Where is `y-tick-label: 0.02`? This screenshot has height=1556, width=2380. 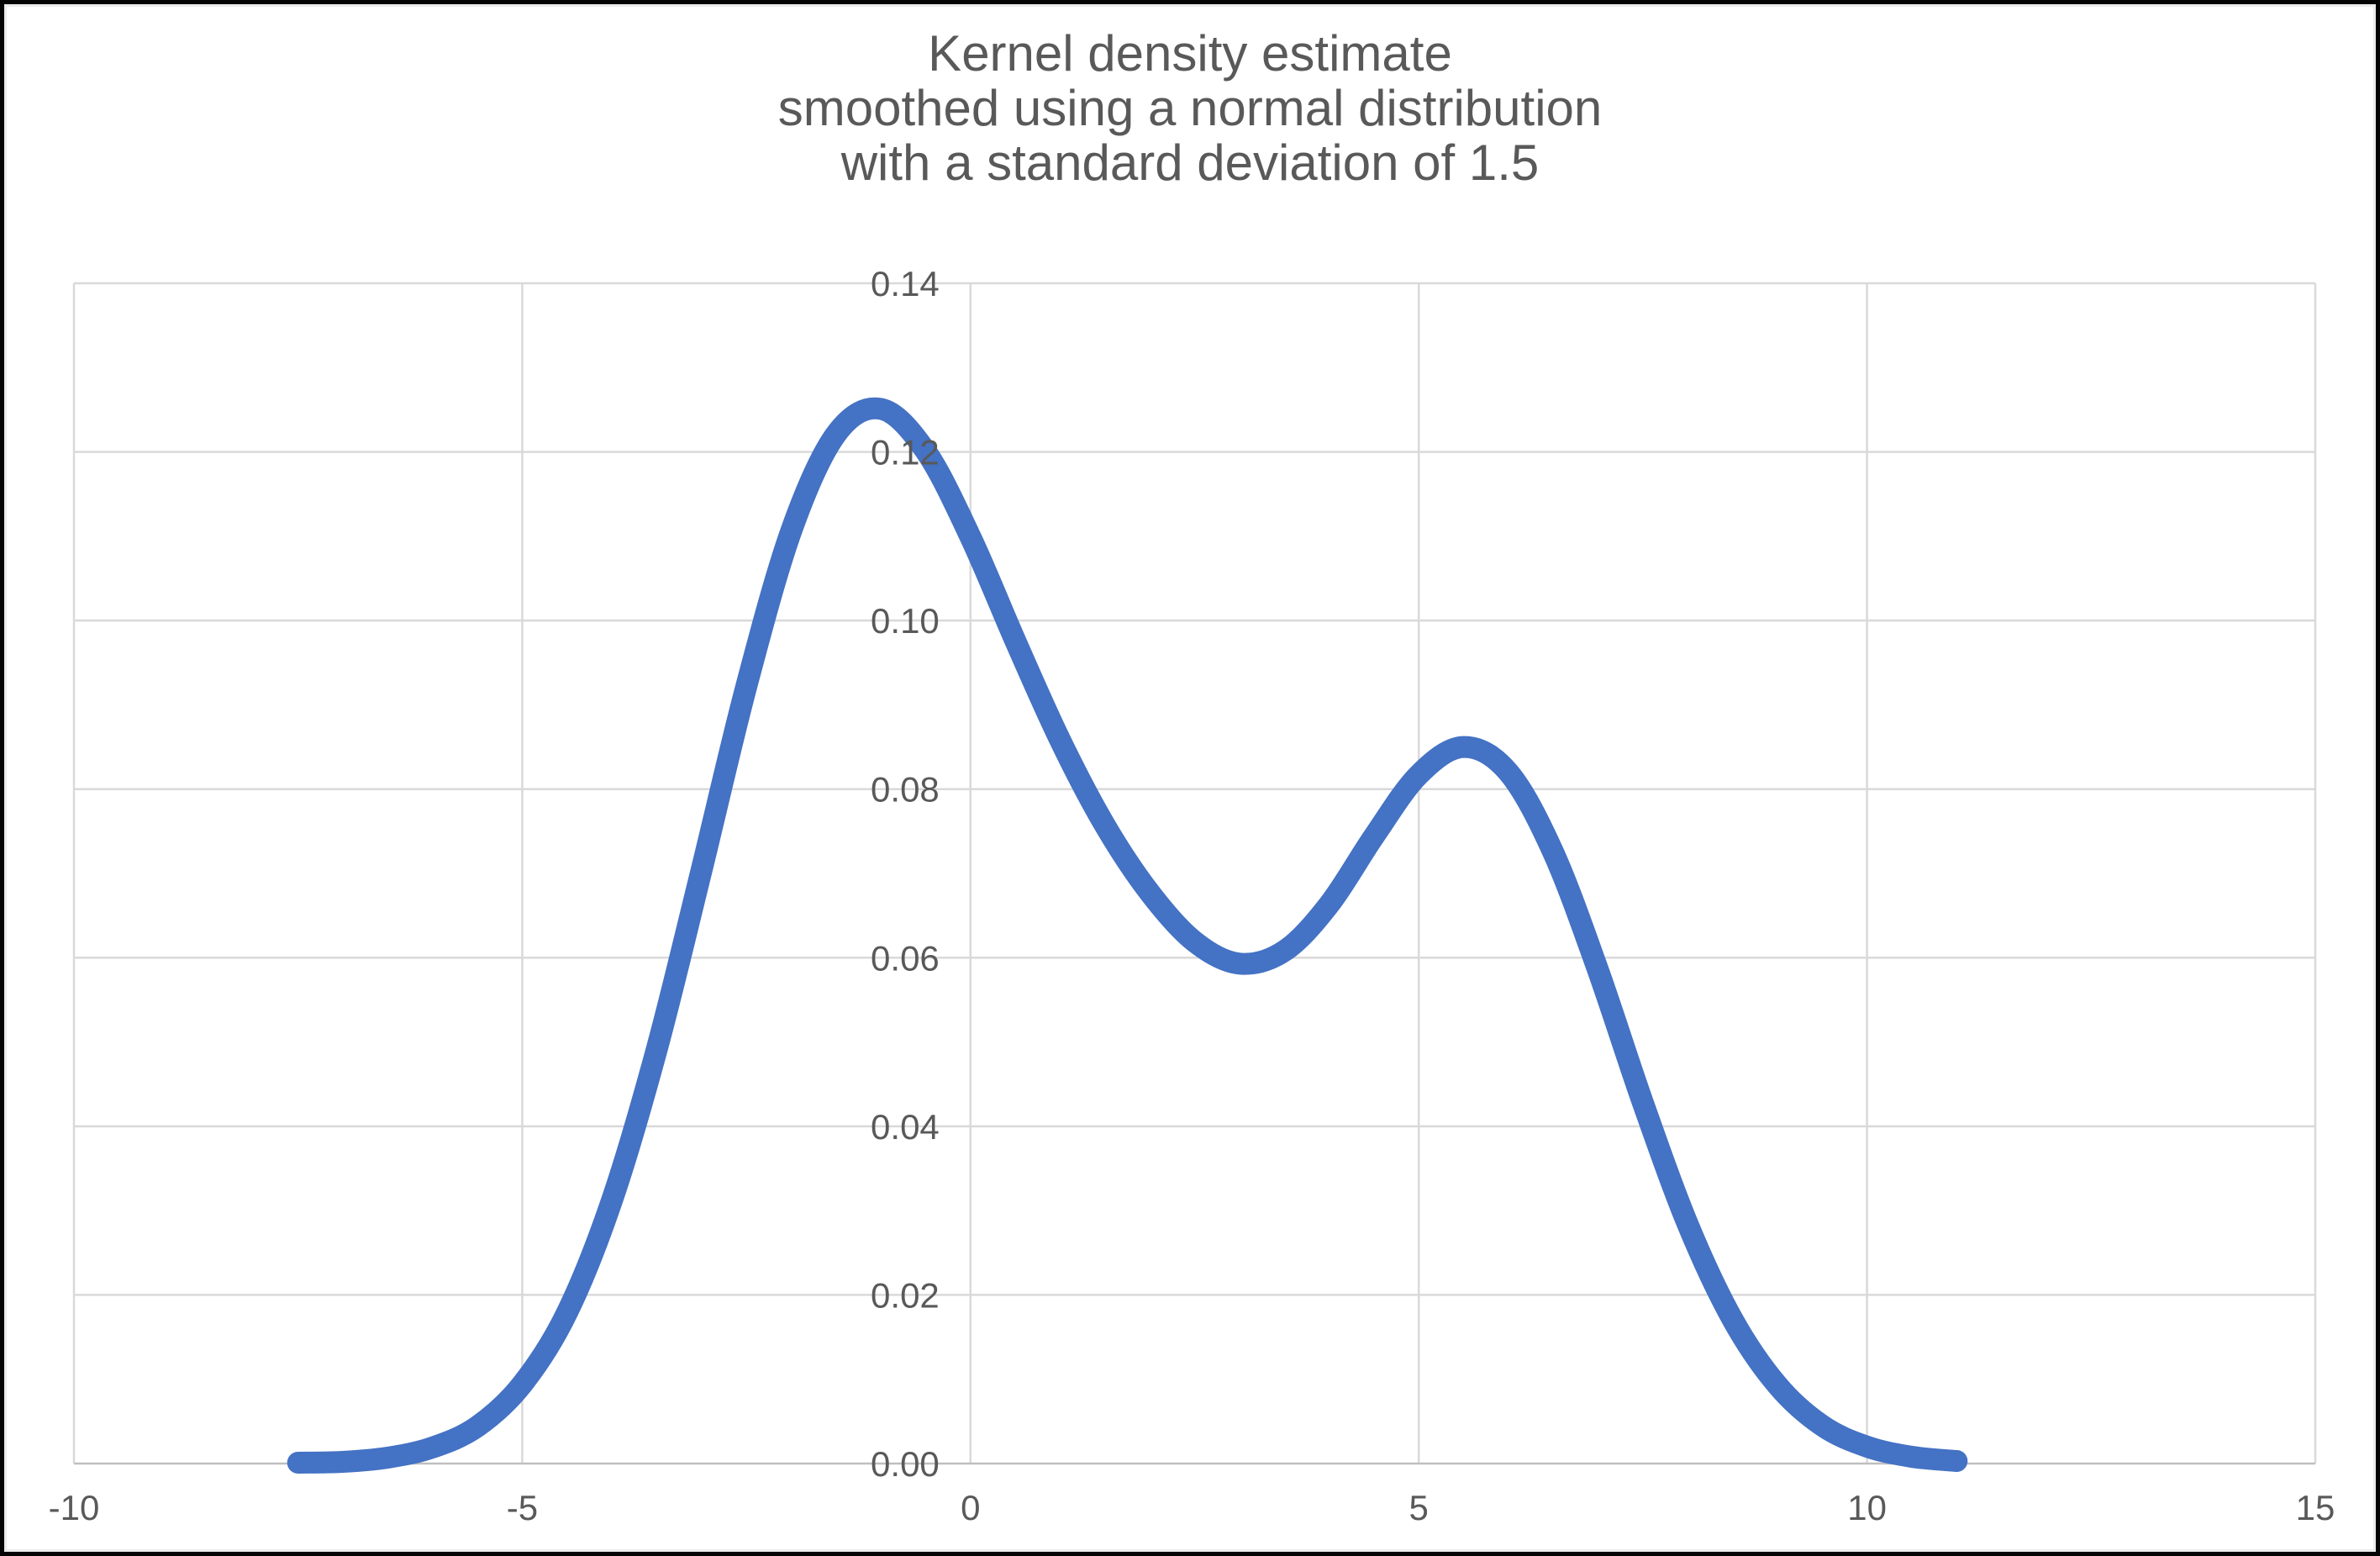
y-tick-label: 0.02 is located at coordinates (905, 1295).